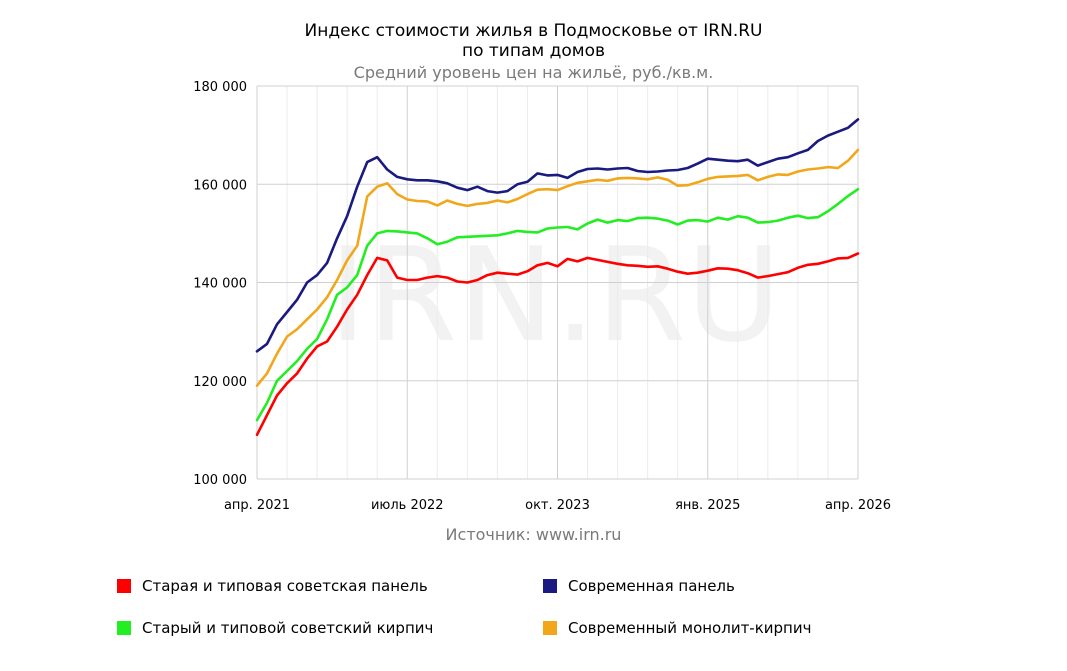 The height and width of the screenshot is (671, 1067). Describe the element at coordinates (220, 382) in the screenshot. I see `y-tick-label: 120 000` at that location.